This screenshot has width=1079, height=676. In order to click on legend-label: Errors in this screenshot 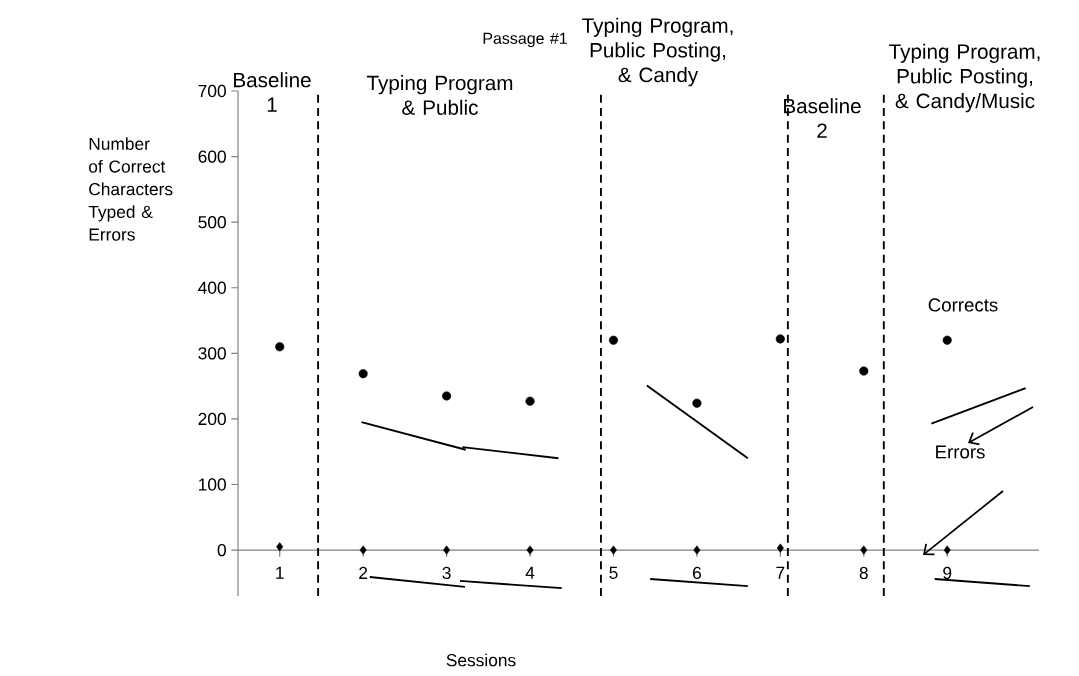, I will do `click(960, 452)`.